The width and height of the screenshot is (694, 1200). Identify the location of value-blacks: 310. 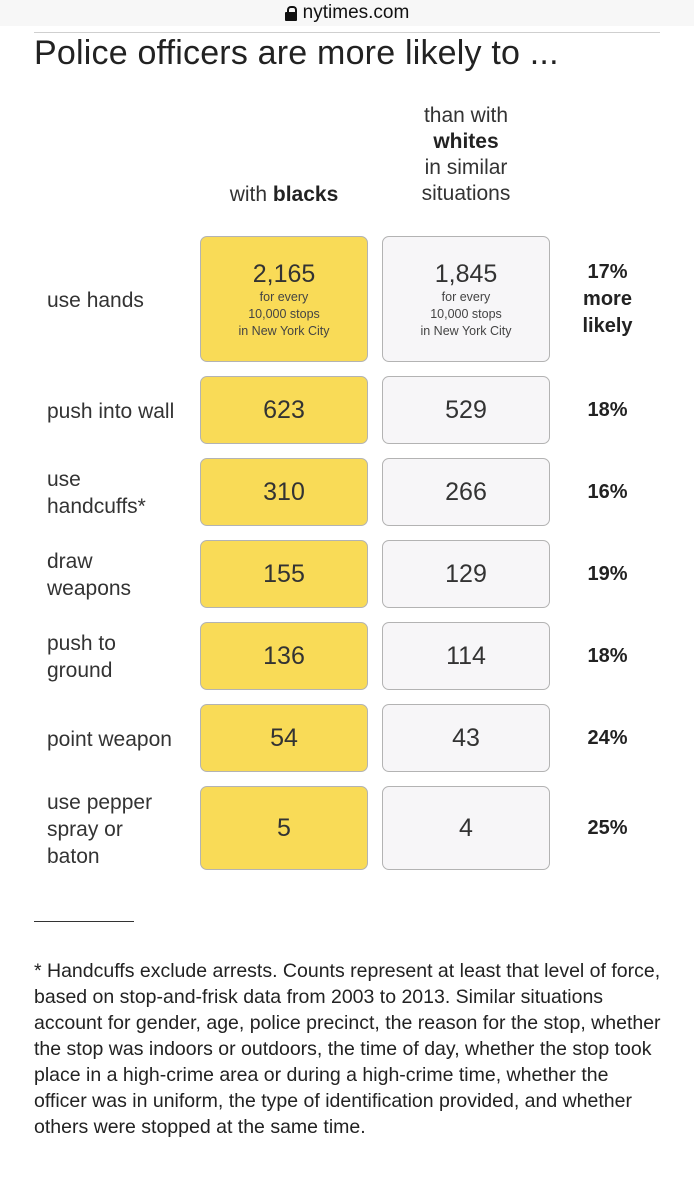
(284, 492).